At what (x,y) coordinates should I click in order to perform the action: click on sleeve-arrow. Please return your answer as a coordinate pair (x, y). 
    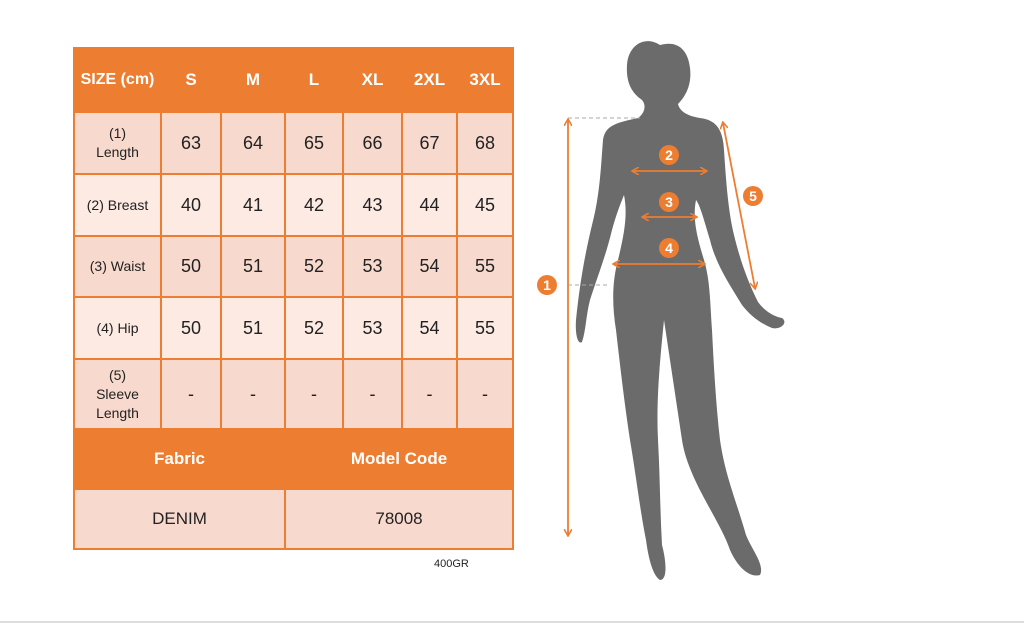
    Looking at the image, I should click on (739, 205).